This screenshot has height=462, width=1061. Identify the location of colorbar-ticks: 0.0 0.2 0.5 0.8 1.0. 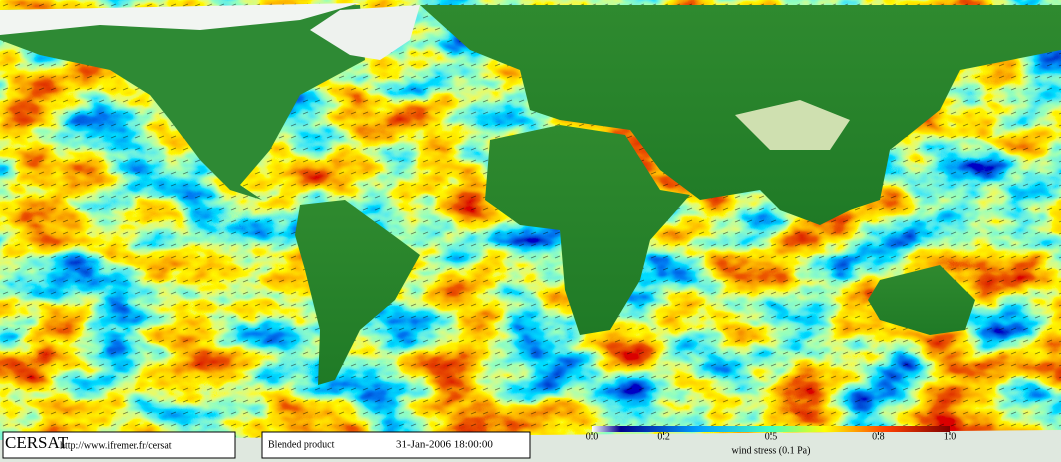
(771, 436).